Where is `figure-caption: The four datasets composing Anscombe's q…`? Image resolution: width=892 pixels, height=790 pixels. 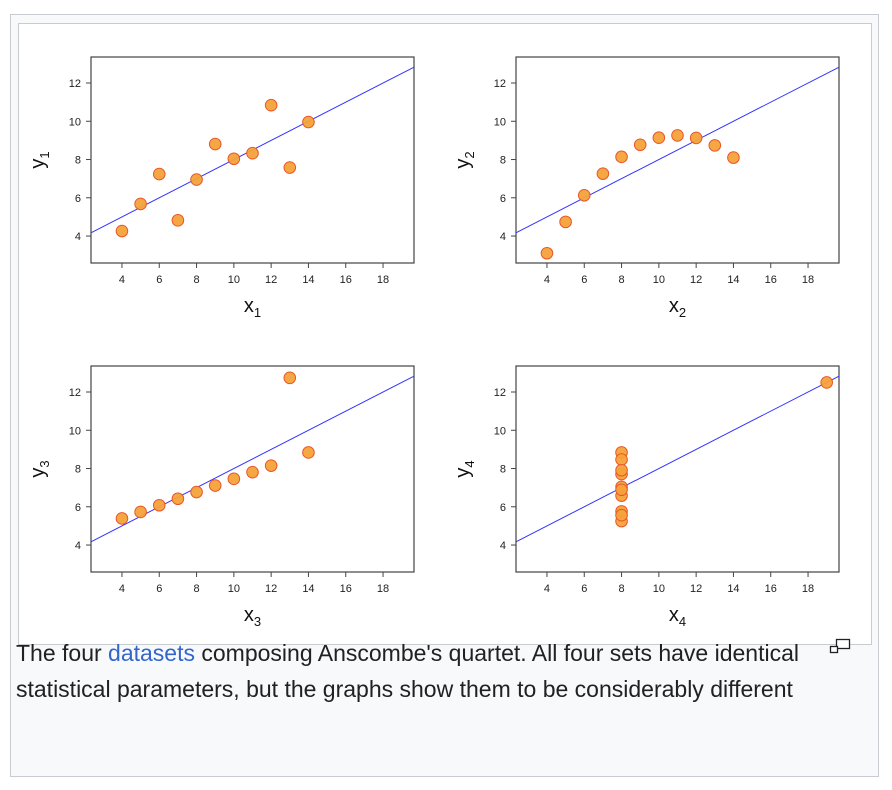 figure-caption: The four datasets composing Anscombe's q… is located at coordinates (416, 671).